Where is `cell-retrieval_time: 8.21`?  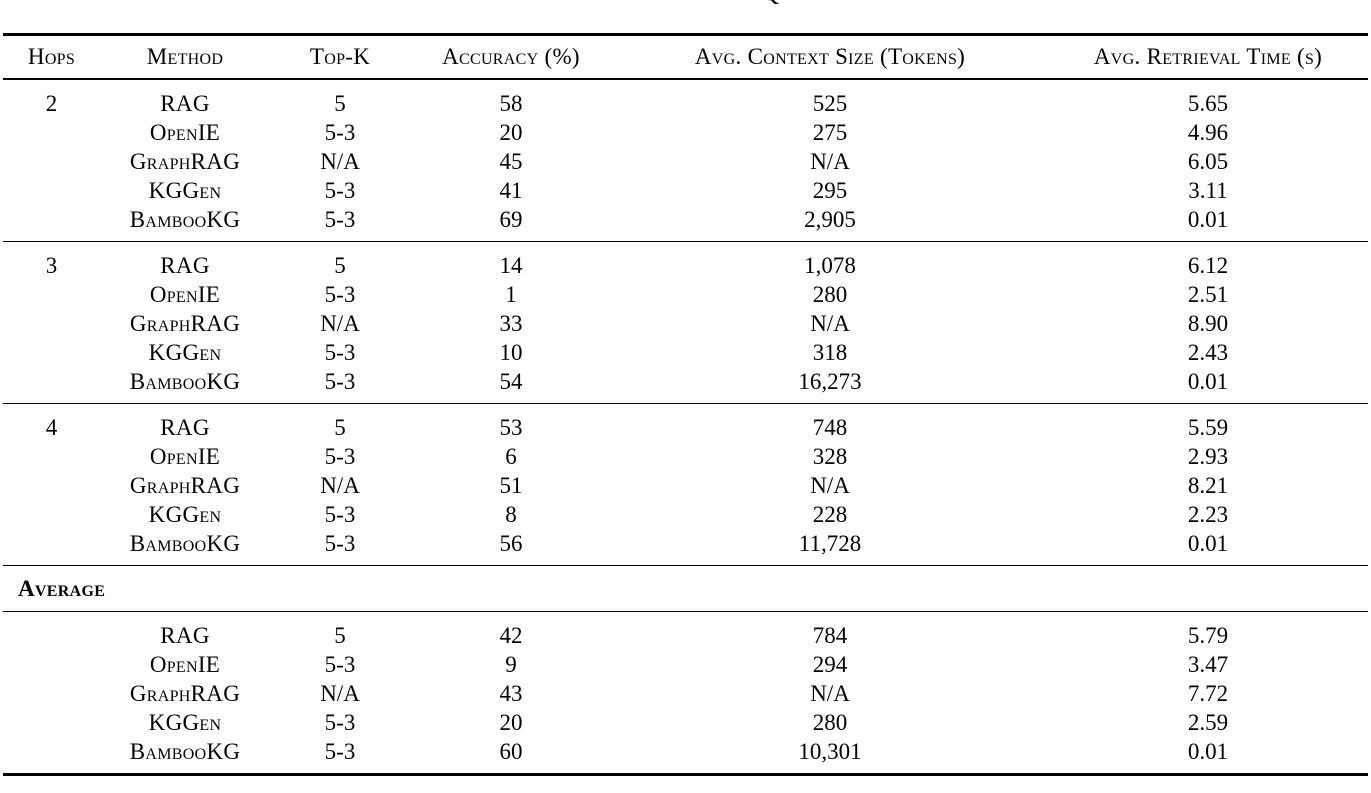
cell-retrieval_time: 8.21 is located at coordinates (1208, 485).